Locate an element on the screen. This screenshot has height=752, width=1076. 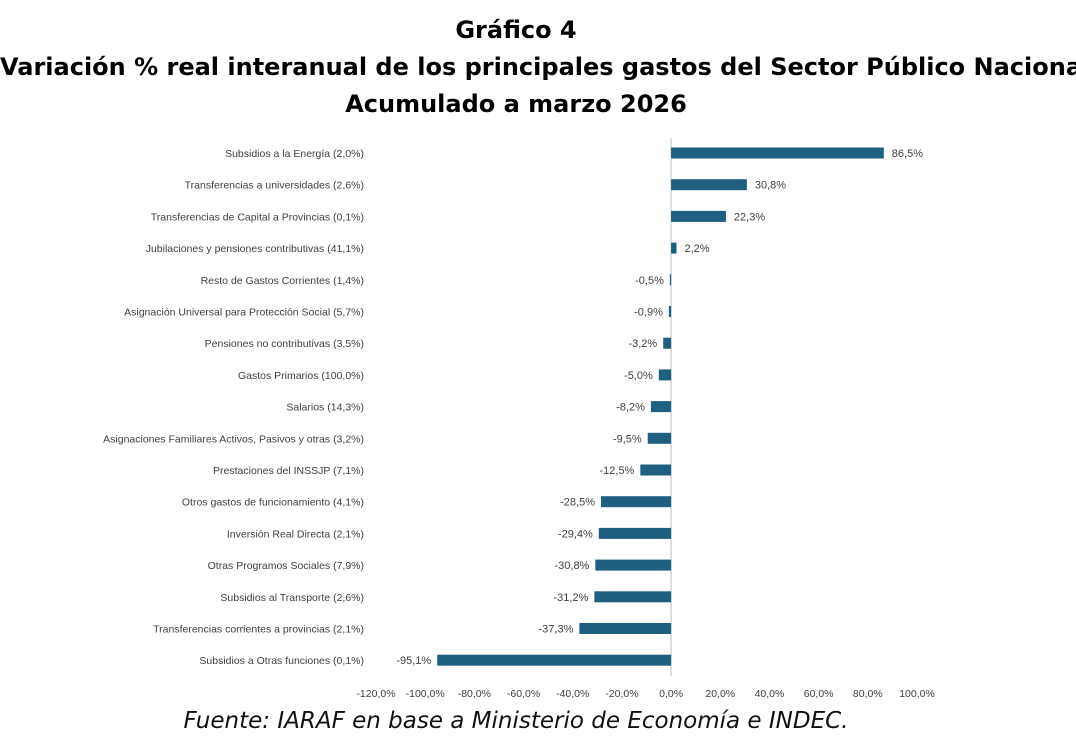
data-label: -3,2% is located at coordinates (642, 344).